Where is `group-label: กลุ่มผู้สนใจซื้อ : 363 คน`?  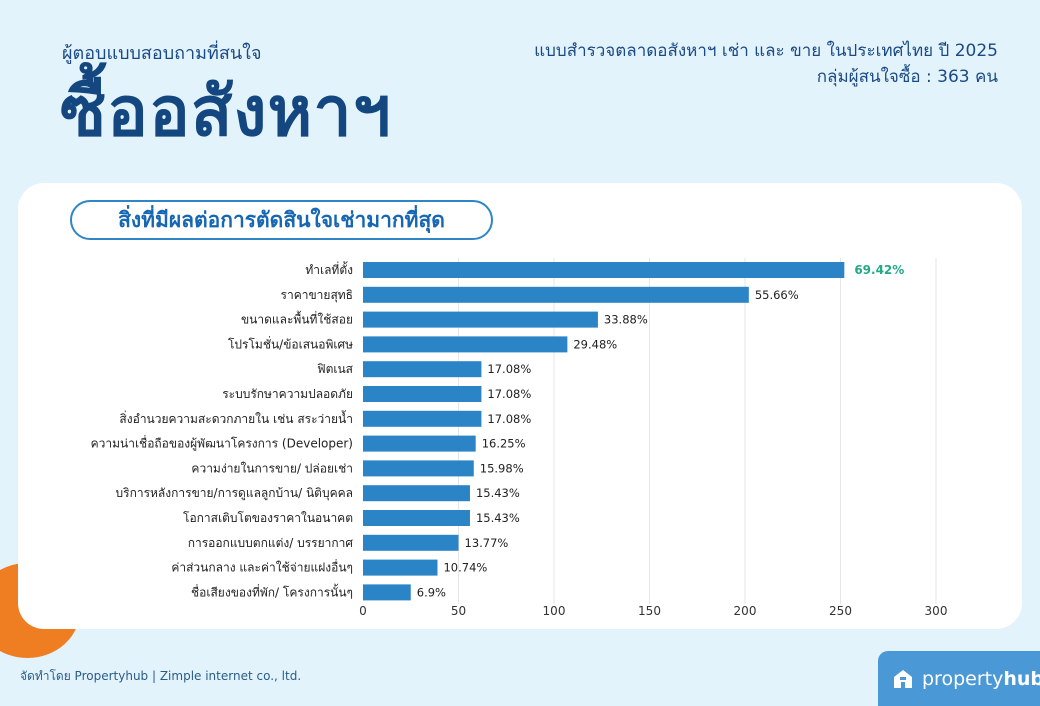 group-label: กลุ่มผู้สนใจซื้อ : 363 คน is located at coordinates (907, 77).